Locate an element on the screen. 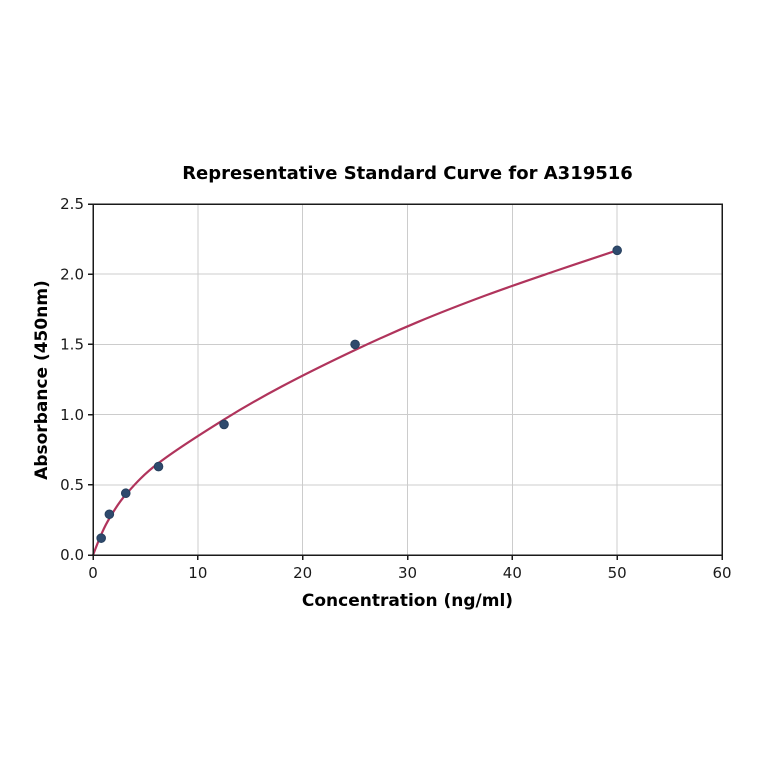 This screenshot has height=764, width=764. y-axis-label: Absorbance (450nm) is located at coordinates (42, 380).